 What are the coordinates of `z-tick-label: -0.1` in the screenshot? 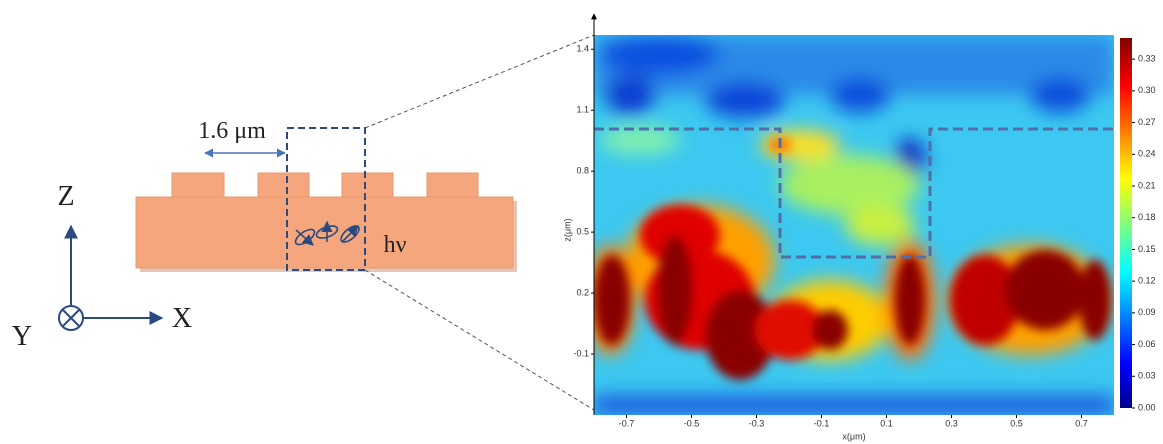 It's located at (581, 353).